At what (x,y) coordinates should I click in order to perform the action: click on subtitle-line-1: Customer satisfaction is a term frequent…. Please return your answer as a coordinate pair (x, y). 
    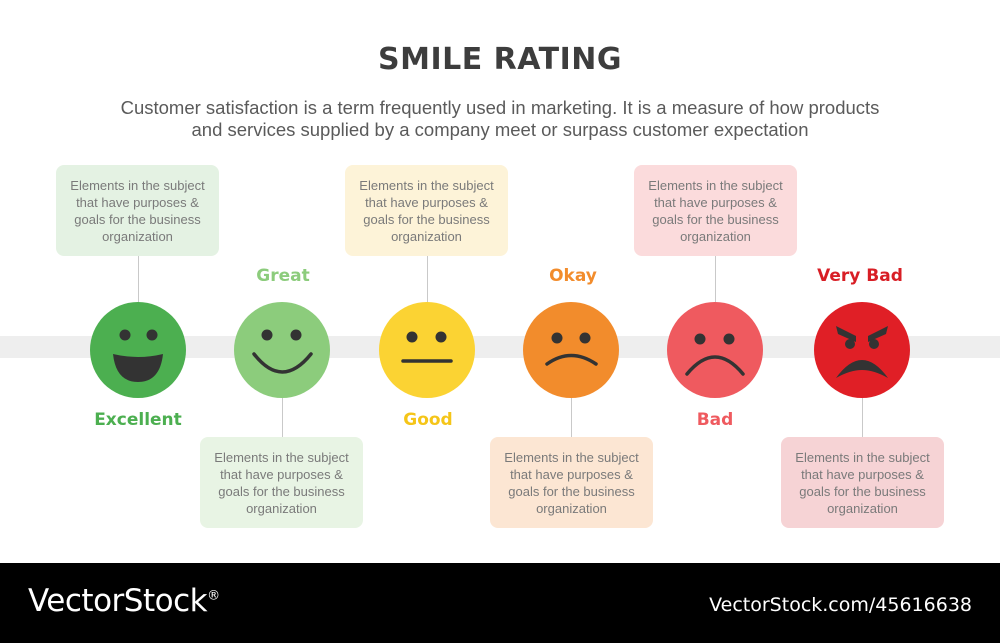
    Looking at the image, I should click on (500, 107).